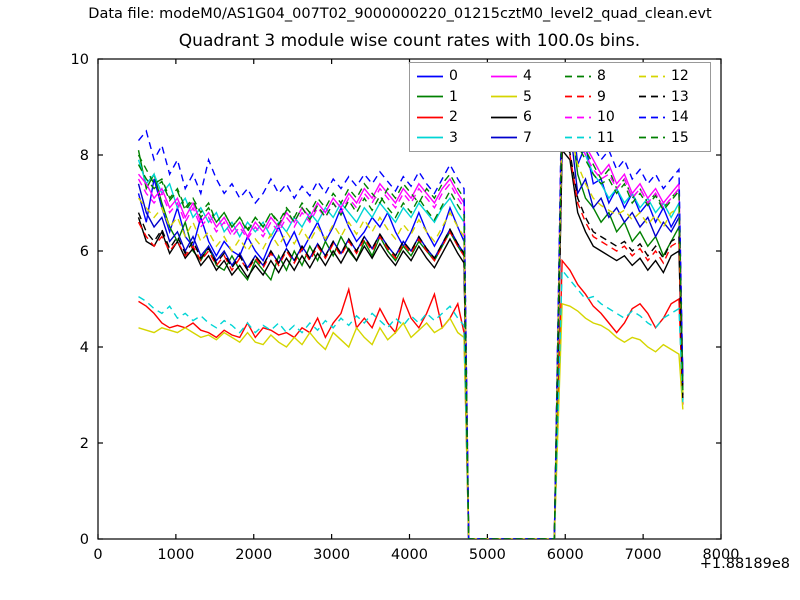  I want to click on legend-label-13: 13, so click(680, 96).